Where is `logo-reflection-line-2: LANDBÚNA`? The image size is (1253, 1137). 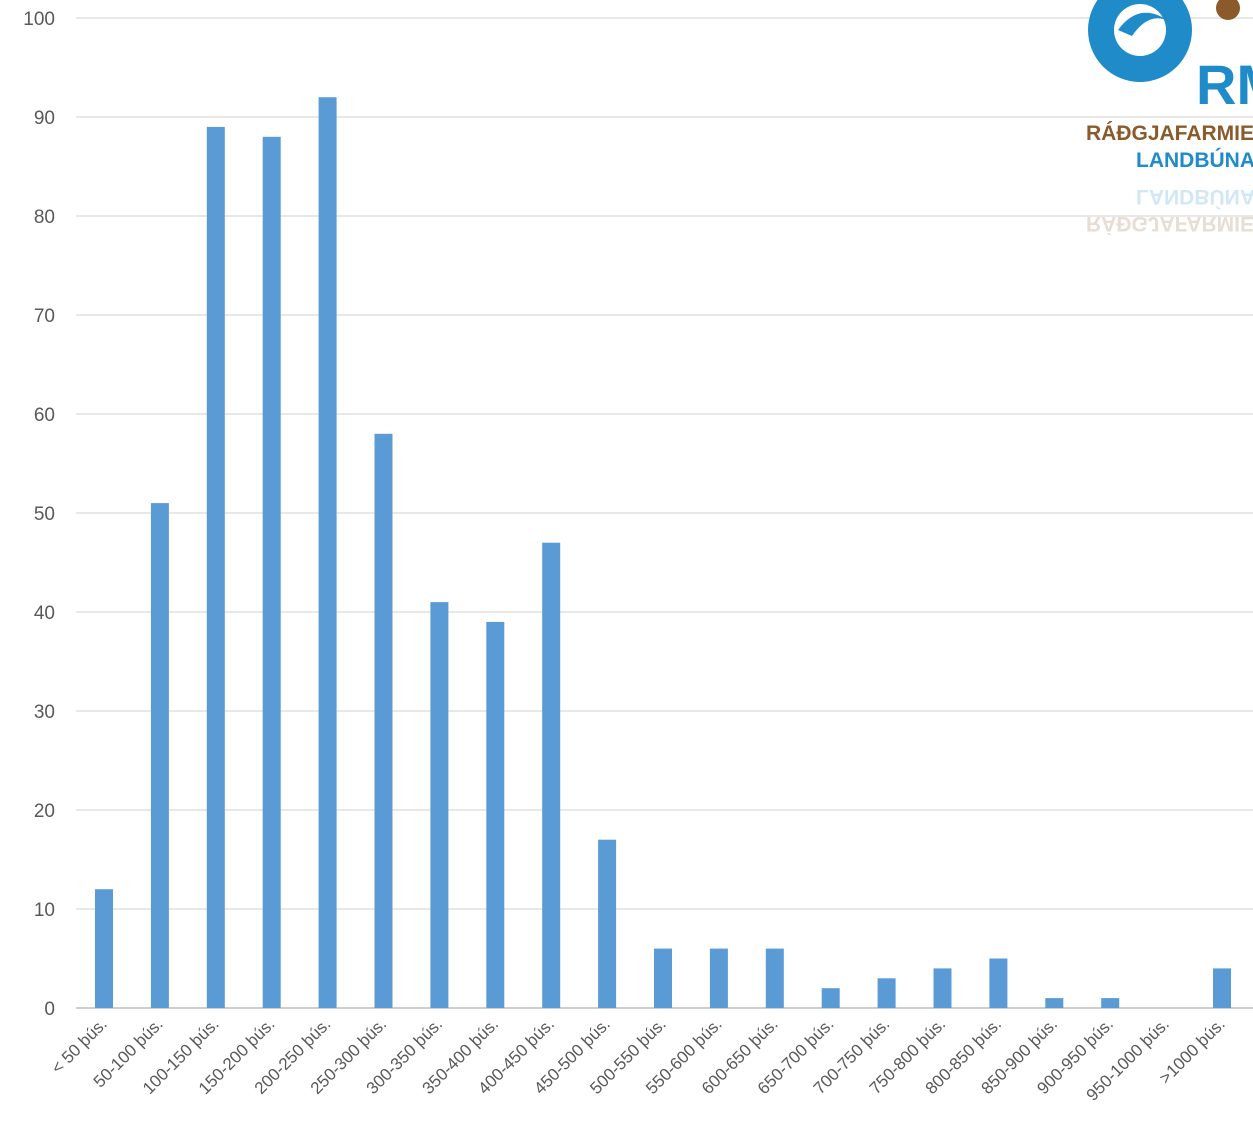
logo-reflection-line-2: LANDBÚNA is located at coordinates (1194, 197).